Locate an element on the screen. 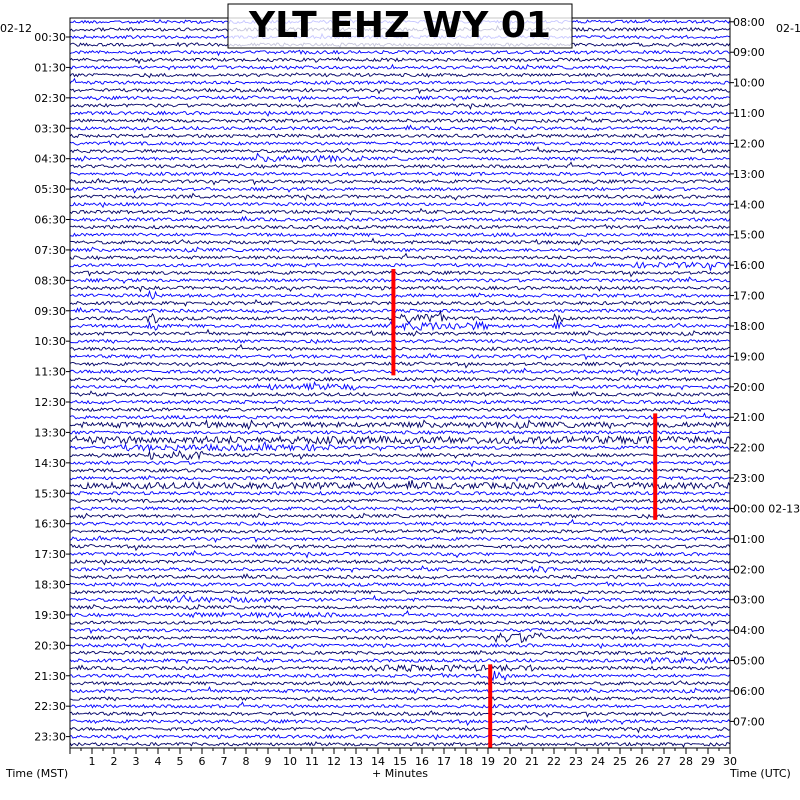  right-time-label: 07:00 is located at coordinates (749, 721).